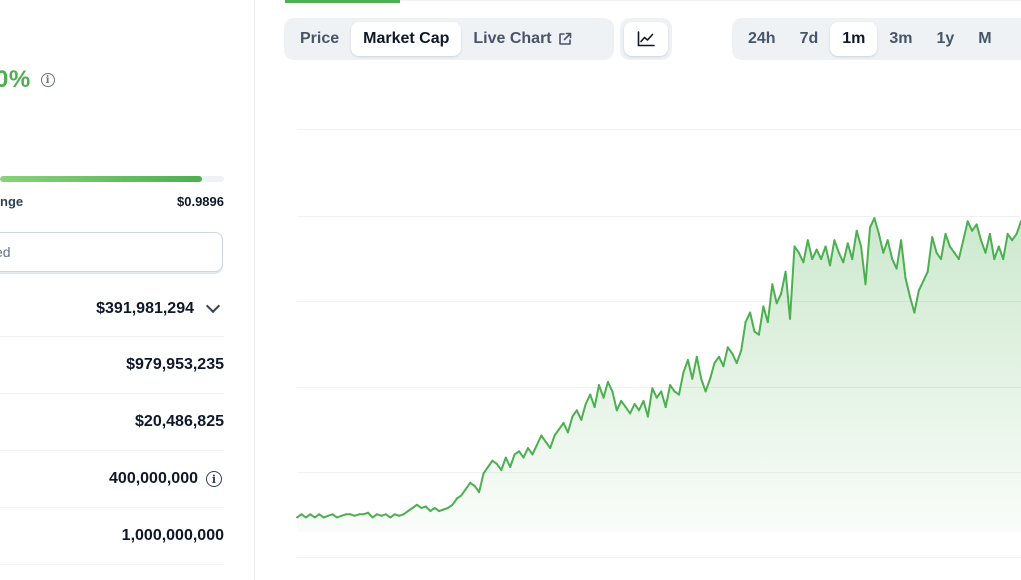  I want to click on chart-tabs: Price Market Cap Live Chart, so click(449, 39).